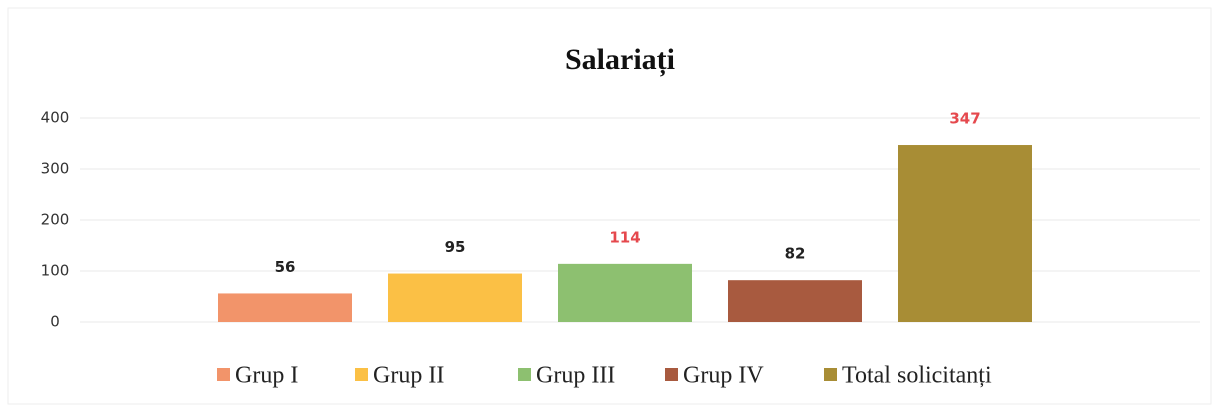 Image resolution: width=1219 pixels, height=412 pixels. Describe the element at coordinates (964, 119) in the screenshot. I see `value-label: 347` at that location.